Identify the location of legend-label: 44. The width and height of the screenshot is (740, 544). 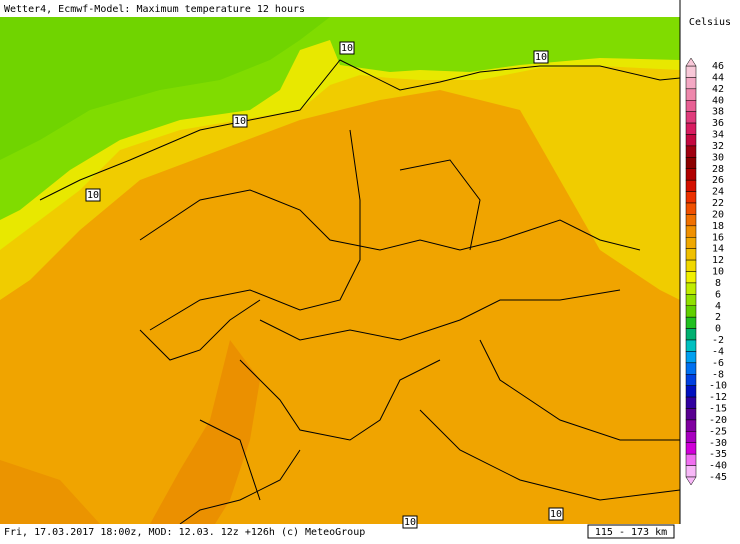
(718, 77).